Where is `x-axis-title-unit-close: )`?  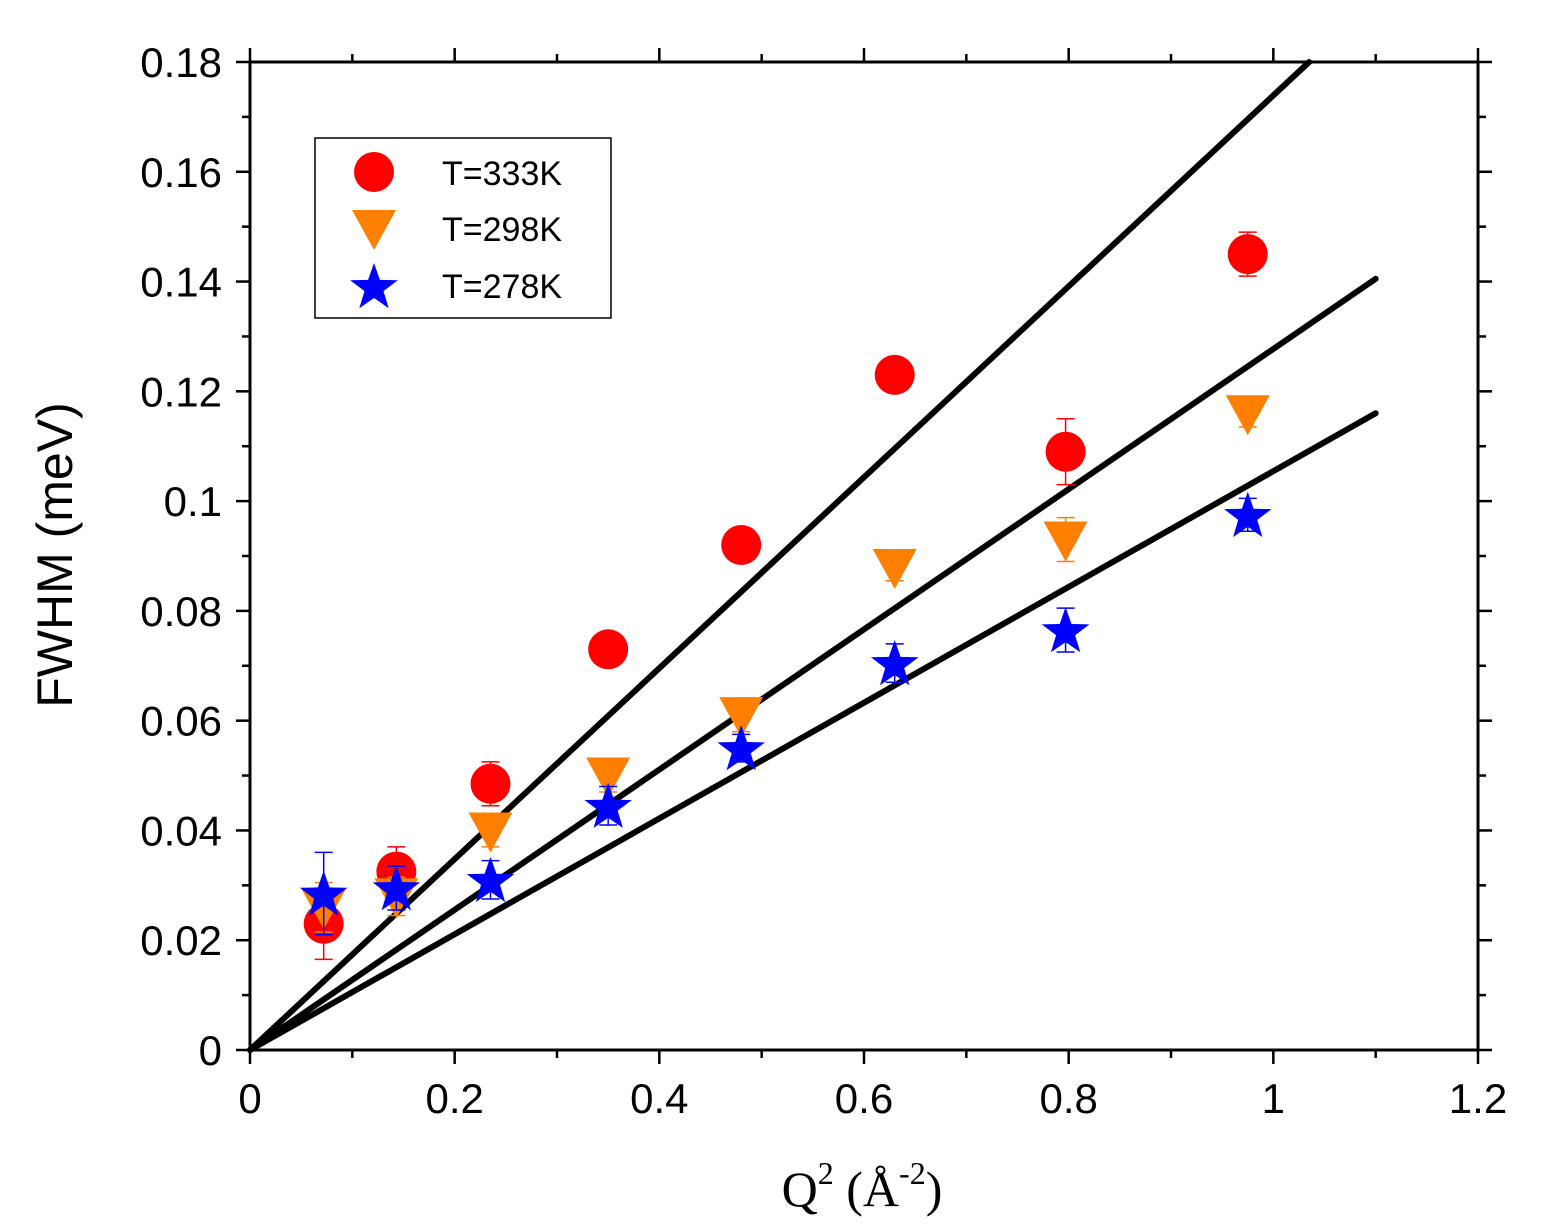
x-axis-title-unit-close: ) is located at coordinates (934, 1189).